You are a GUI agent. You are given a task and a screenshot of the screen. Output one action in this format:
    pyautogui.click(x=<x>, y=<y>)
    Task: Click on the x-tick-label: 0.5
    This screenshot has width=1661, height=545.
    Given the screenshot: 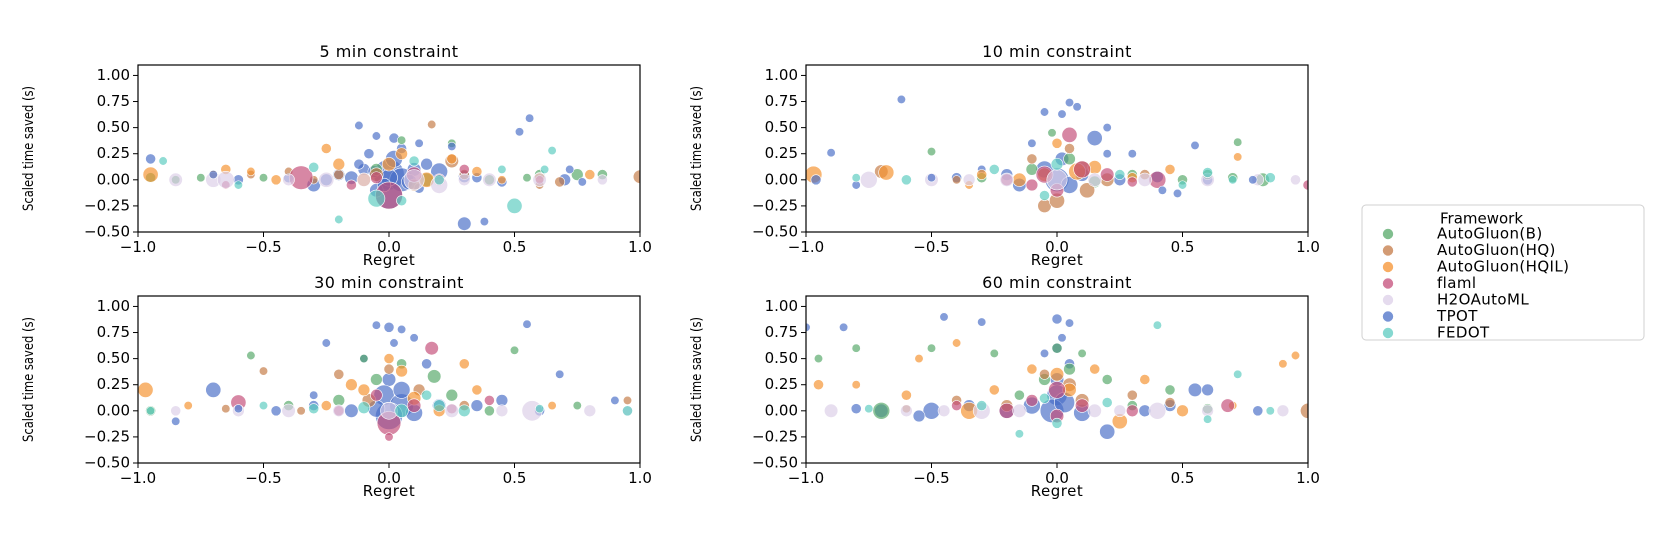 What is the action you would take?
    pyautogui.click(x=515, y=247)
    